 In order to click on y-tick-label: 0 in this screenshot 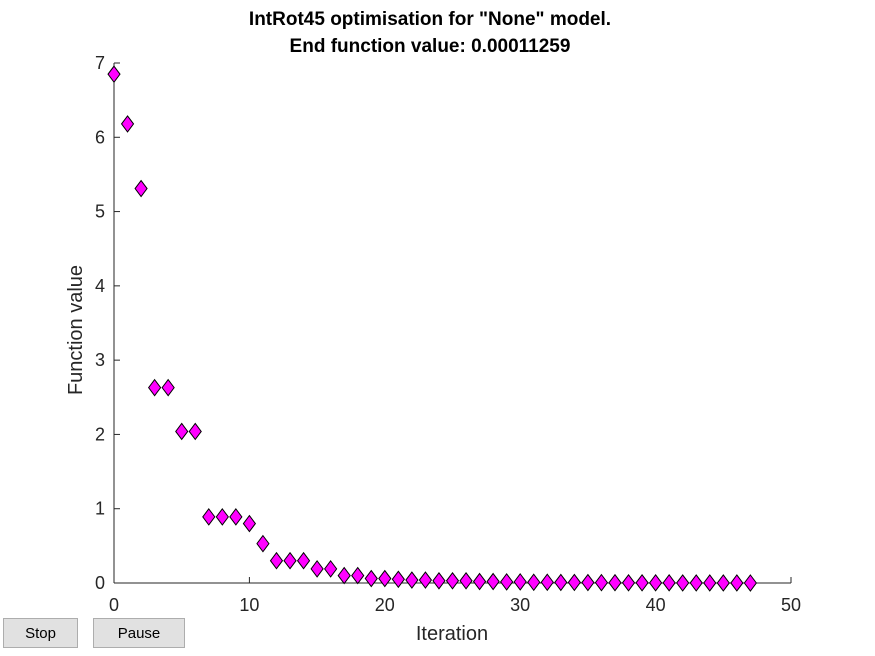, I will do `click(100, 583)`.